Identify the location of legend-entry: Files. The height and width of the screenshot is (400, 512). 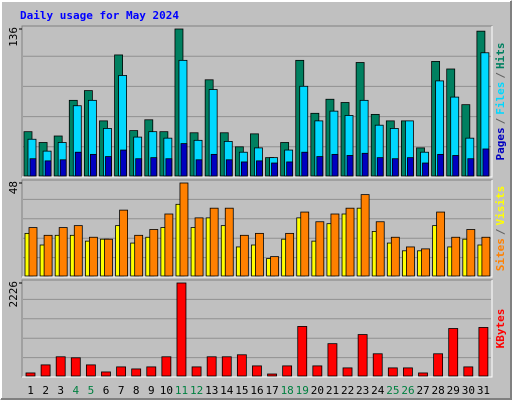
(500, 98).